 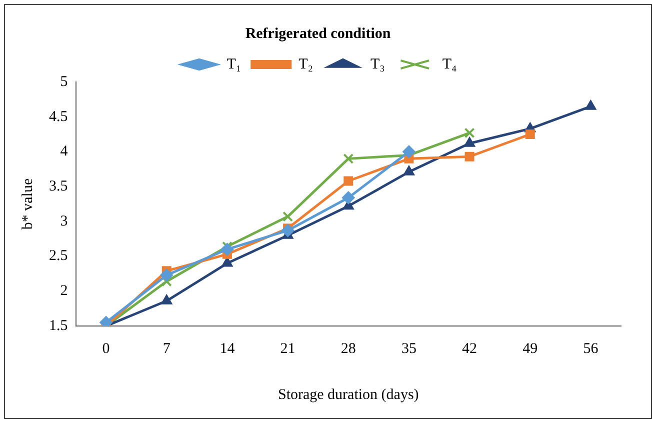 What do you see at coordinates (166, 348) in the screenshot?
I see `x-tick-label: 7` at bounding box center [166, 348].